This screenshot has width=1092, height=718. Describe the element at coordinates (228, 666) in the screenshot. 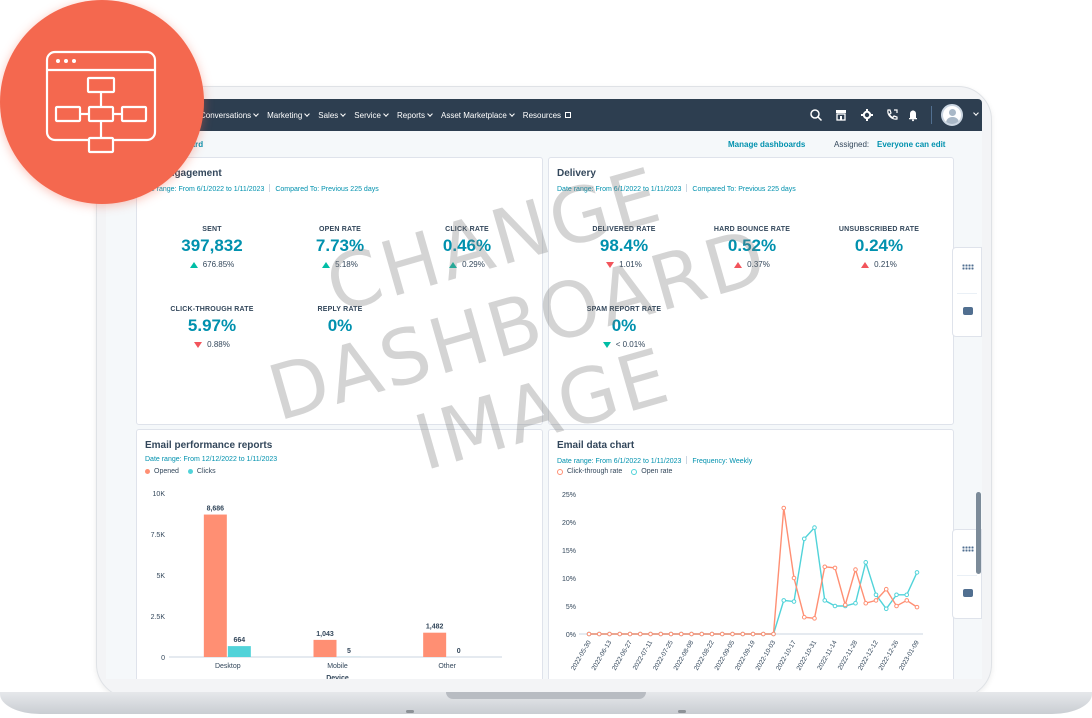

I see `x-tick-label: Desktop` at that location.